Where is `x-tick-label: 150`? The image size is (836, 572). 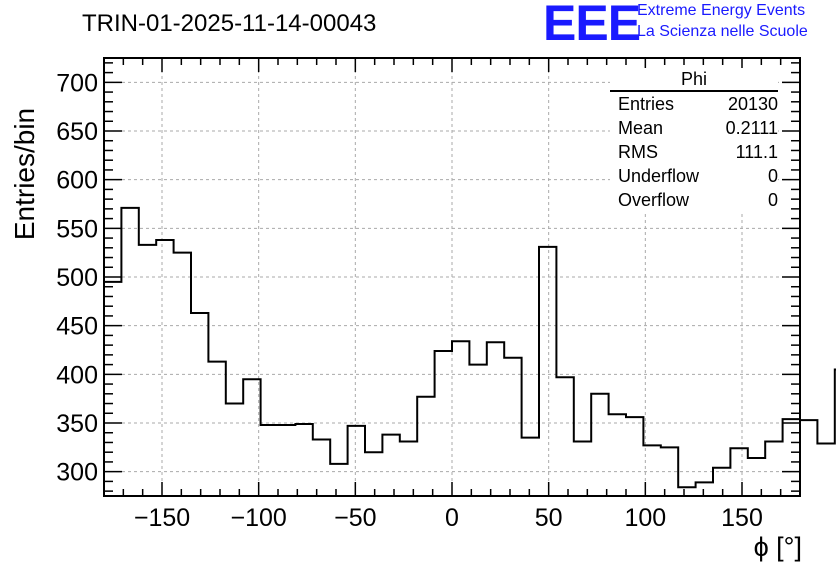
x-tick-label: 150 is located at coordinates (742, 518).